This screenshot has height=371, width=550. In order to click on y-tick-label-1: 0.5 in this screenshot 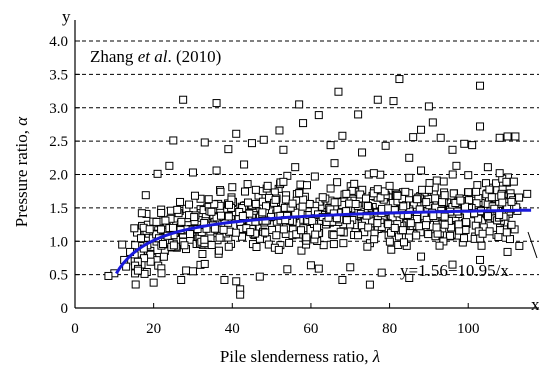, I will do `click(58, 276)`.